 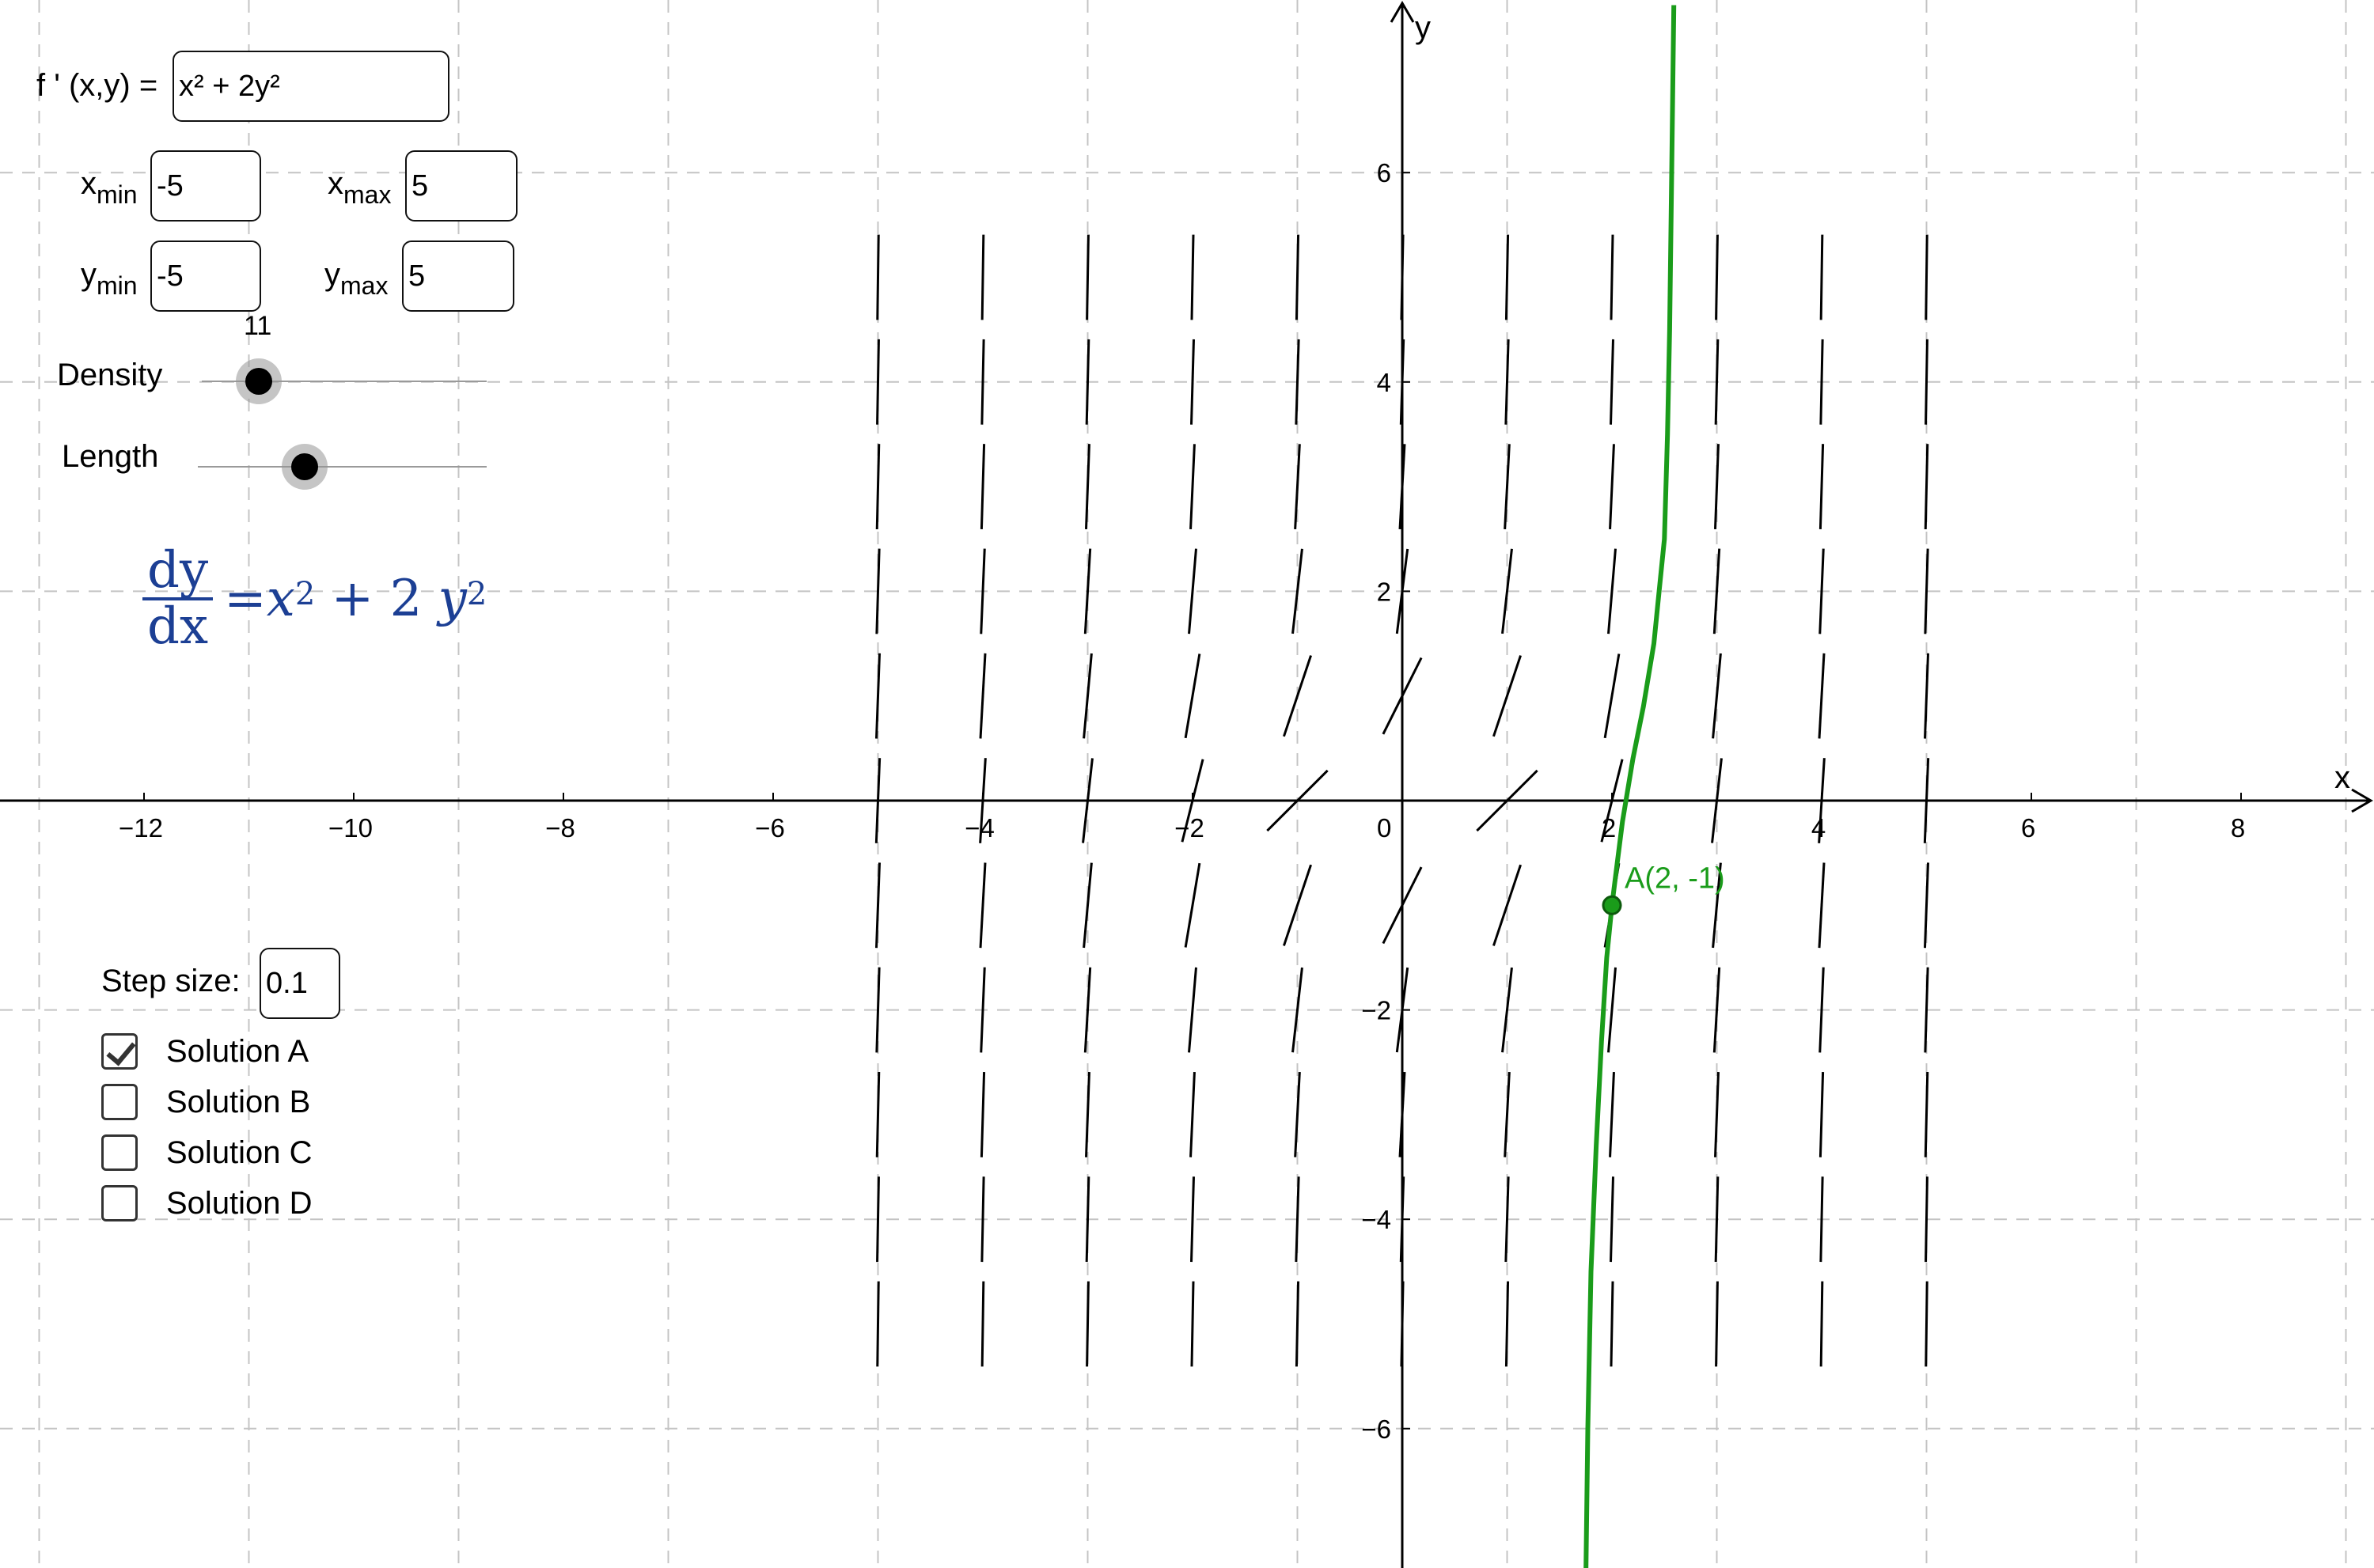 I want to click on function-input, so click(x=311, y=86).